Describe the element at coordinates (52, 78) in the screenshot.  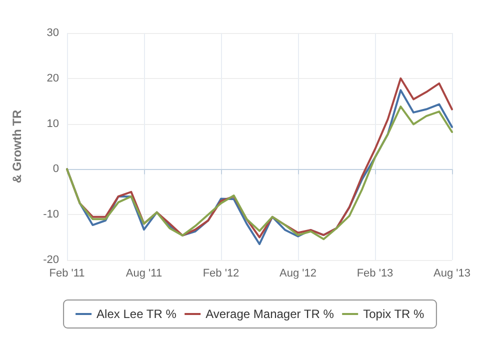
I see `y-tick-label: 20` at that location.